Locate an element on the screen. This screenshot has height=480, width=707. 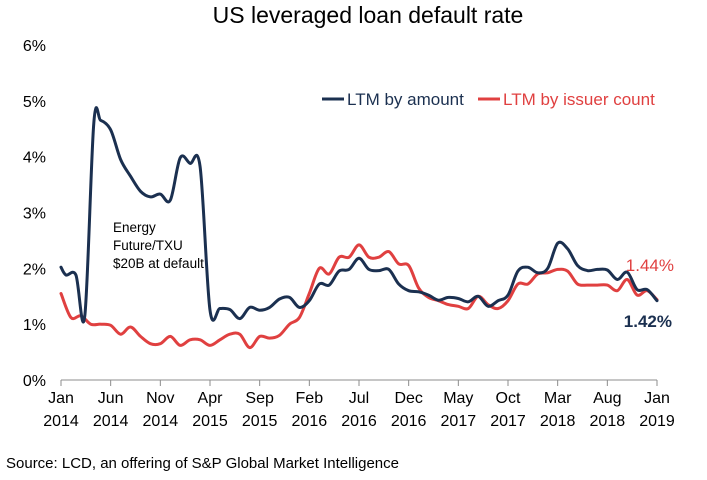
y-tick-label: 0% is located at coordinates (34, 381).